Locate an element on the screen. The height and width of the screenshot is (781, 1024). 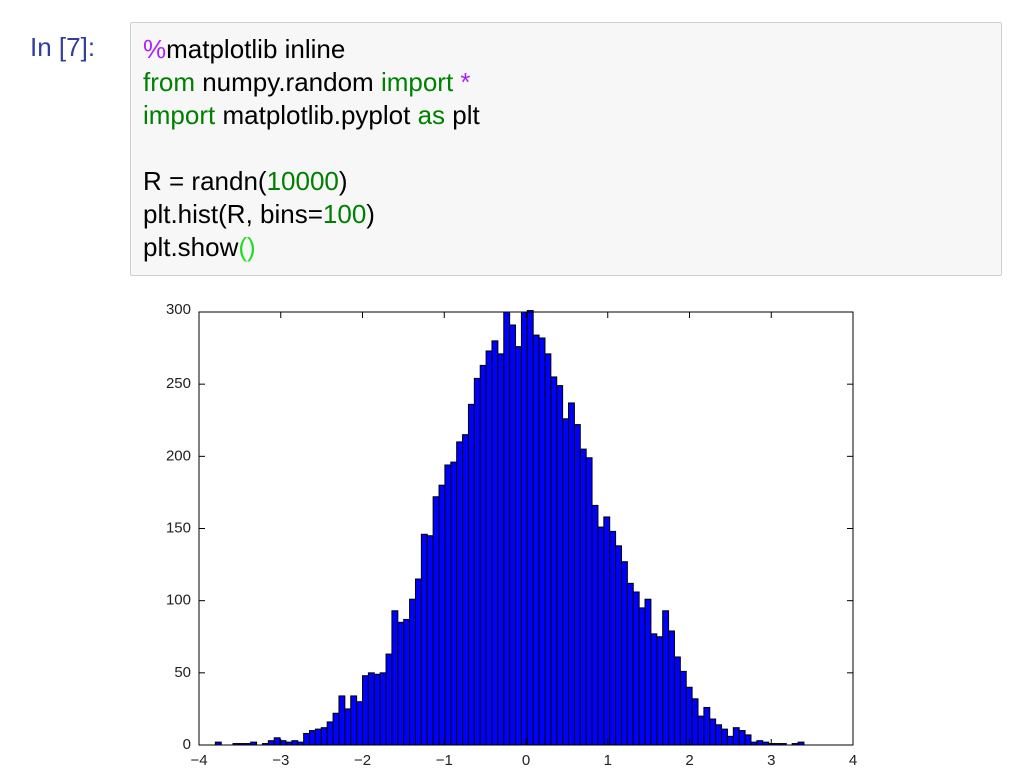
code-line: import matplotlib.pyplot as plt is located at coordinates (311, 115).